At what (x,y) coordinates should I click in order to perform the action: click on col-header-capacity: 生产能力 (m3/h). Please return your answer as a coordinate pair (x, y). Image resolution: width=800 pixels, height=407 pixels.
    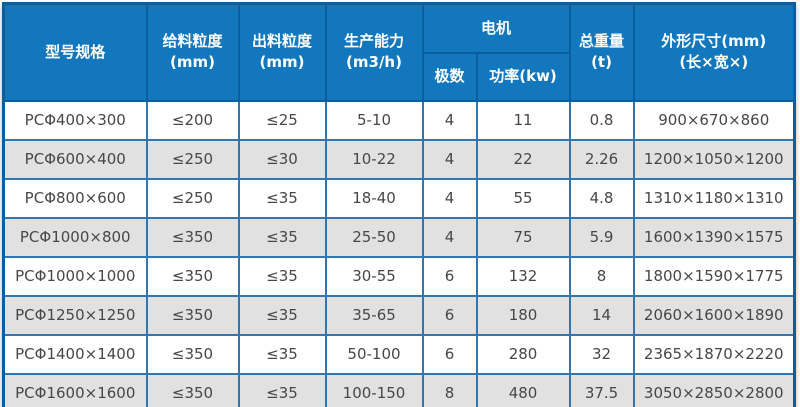
    Looking at the image, I should click on (374, 52).